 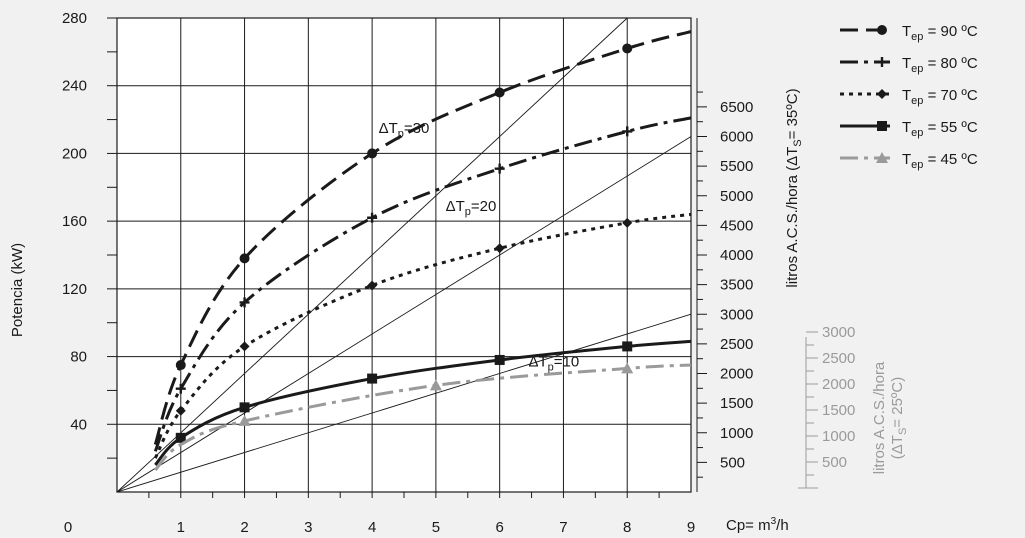 I want to click on delta-t-label: ΔTp=10, so click(x=553, y=364).